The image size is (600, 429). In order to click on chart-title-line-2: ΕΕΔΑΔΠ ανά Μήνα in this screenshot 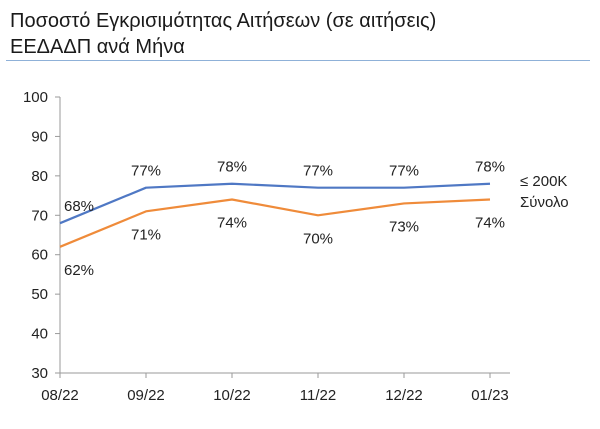, I will do `click(97, 47)`.